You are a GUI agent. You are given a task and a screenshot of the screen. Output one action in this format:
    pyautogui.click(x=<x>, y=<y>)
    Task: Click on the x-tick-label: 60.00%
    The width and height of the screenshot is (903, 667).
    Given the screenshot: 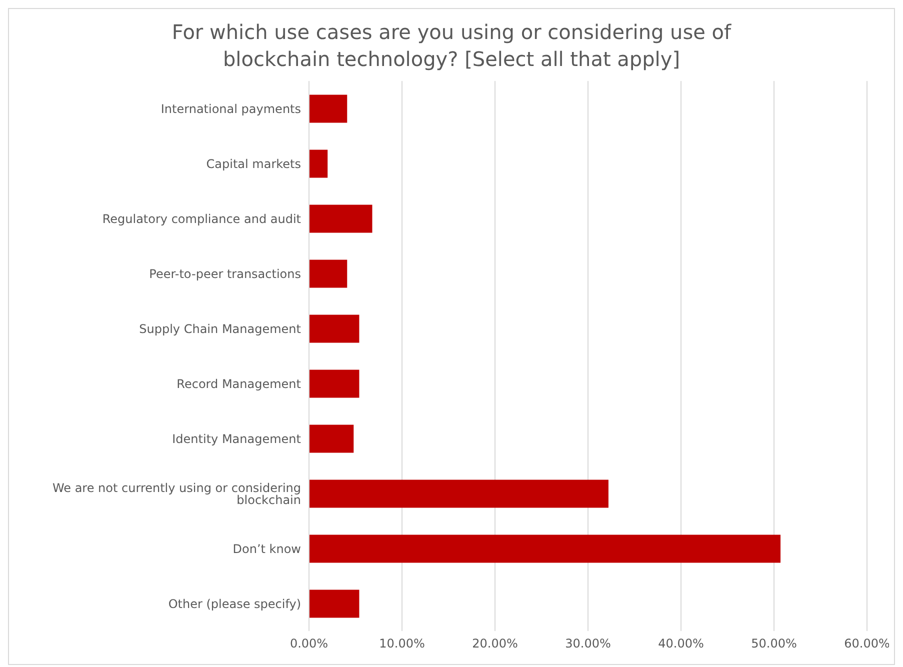 What is the action you would take?
    pyautogui.click(x=867, y=643)
    